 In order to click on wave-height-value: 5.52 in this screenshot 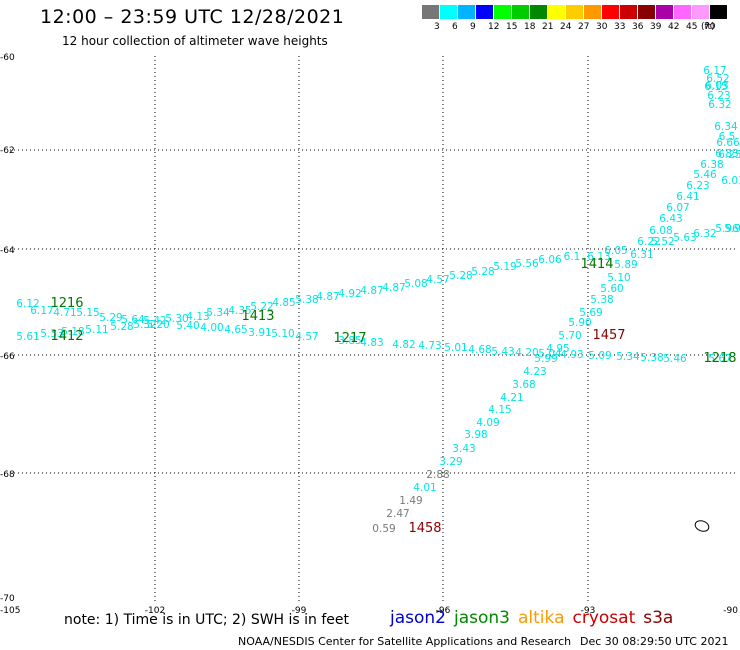, I will do `click(662, 242)`.